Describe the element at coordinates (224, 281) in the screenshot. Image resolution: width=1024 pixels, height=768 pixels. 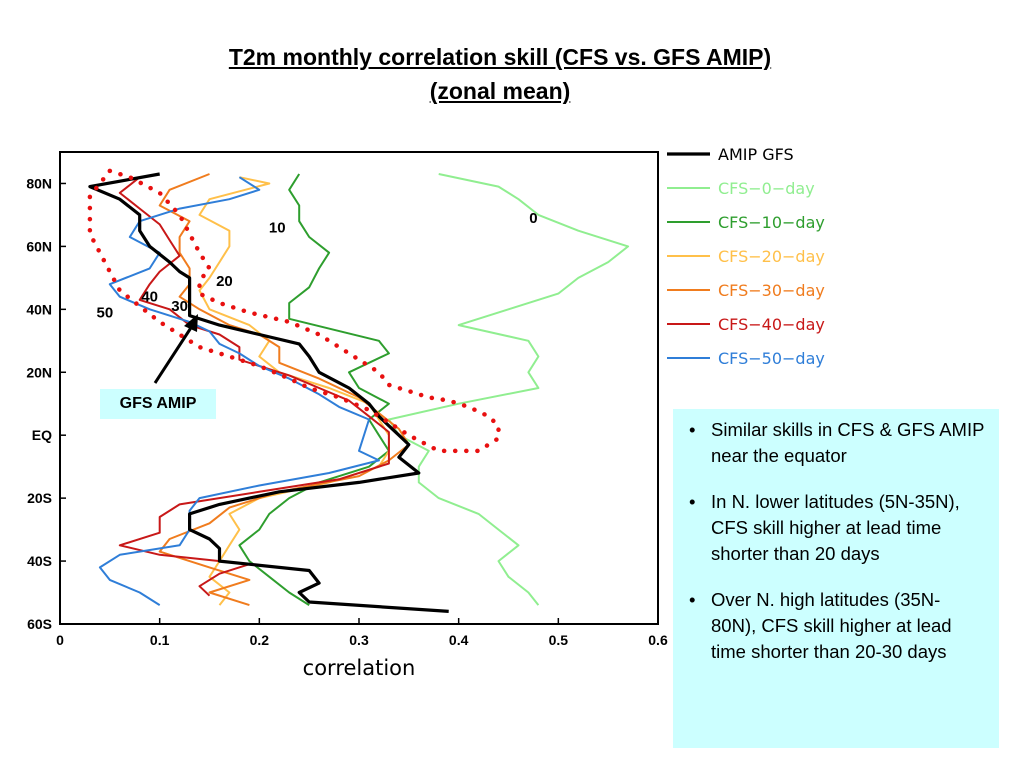
I see `lead-label: 20` at that location.